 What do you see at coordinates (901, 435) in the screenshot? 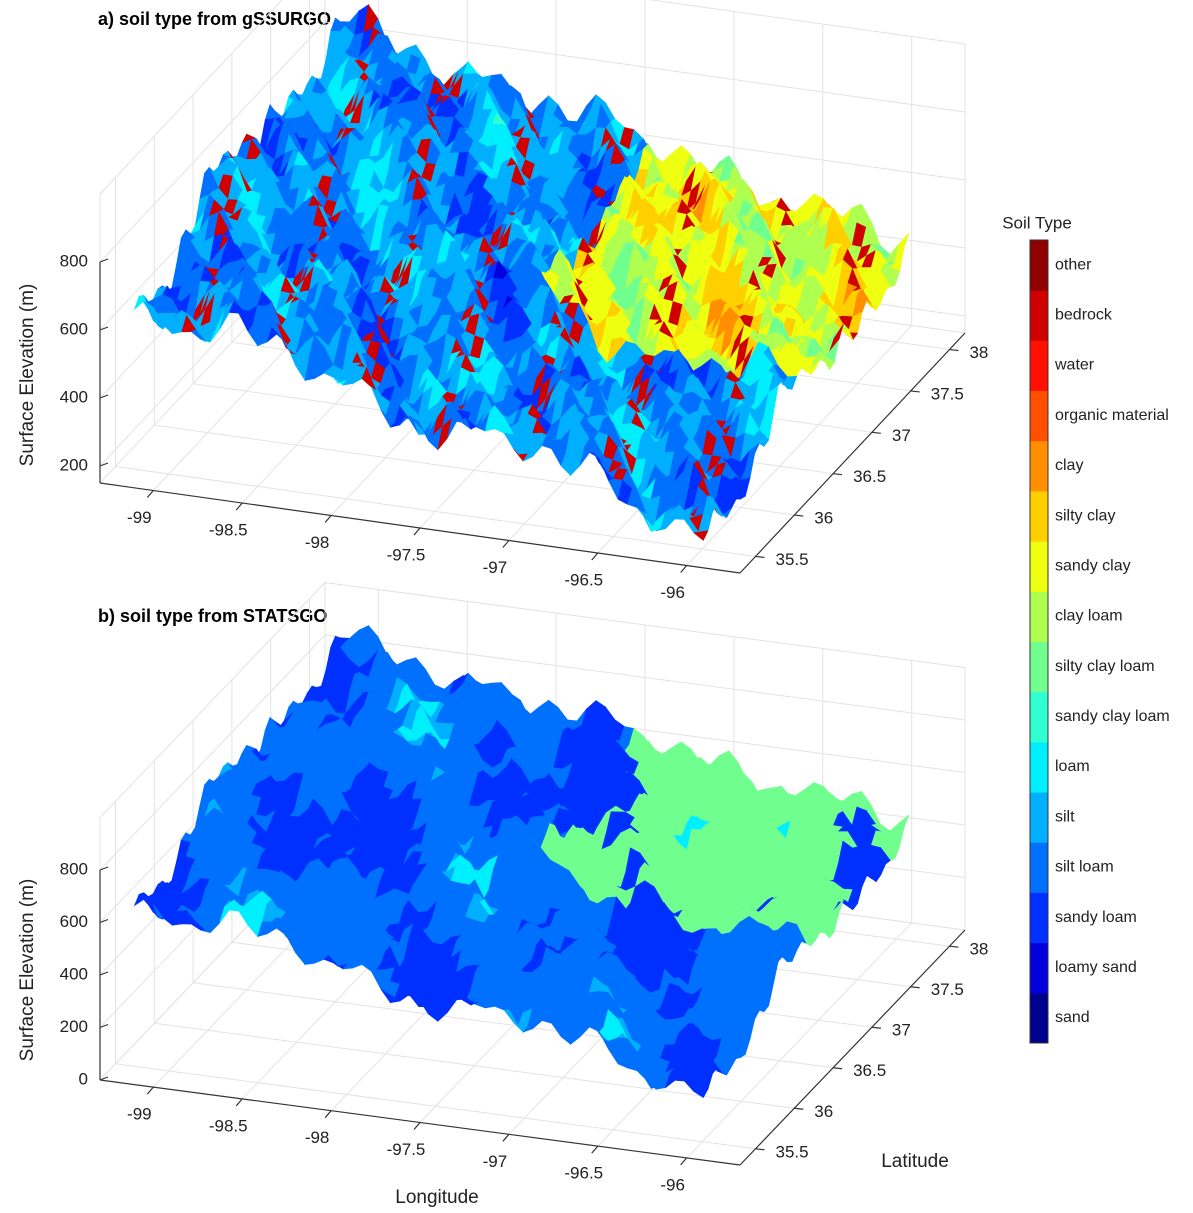
I see `y-tick-label: 37` at bounding box center [901, 435].